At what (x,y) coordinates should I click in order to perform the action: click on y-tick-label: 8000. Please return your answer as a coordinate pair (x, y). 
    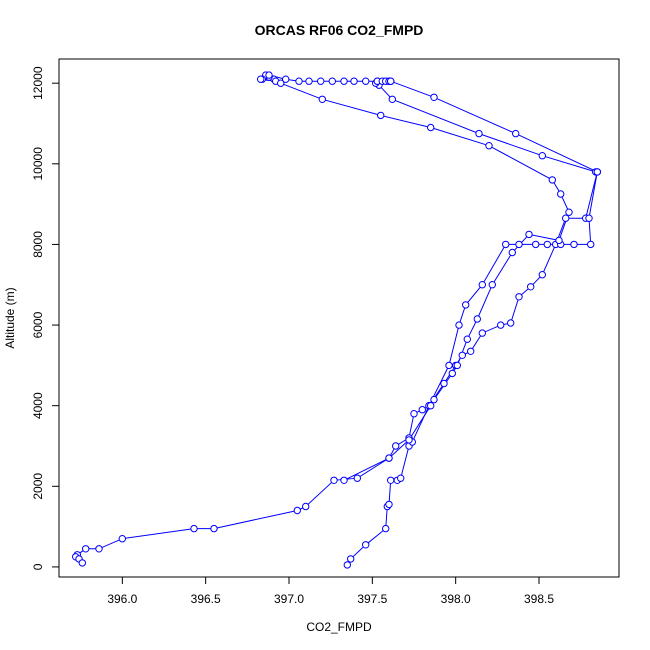
    Looking at the image, I should click on (38, 244).